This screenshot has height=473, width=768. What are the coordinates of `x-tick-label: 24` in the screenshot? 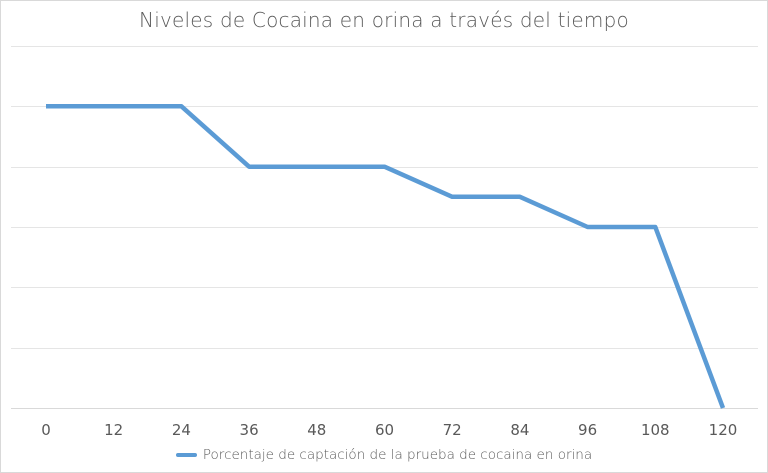 It's located at (181, 430).